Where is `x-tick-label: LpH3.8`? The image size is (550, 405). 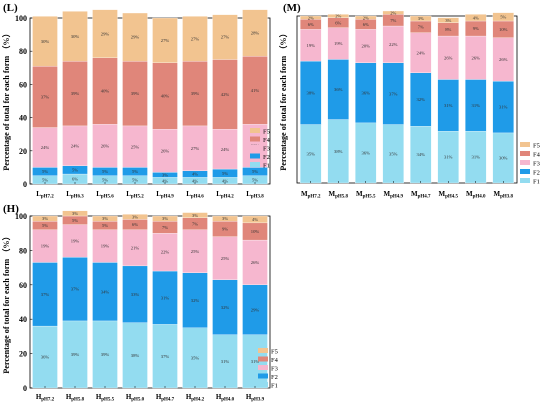 x-tick-label: LpH3.8 is located at coordinates (255, 195).